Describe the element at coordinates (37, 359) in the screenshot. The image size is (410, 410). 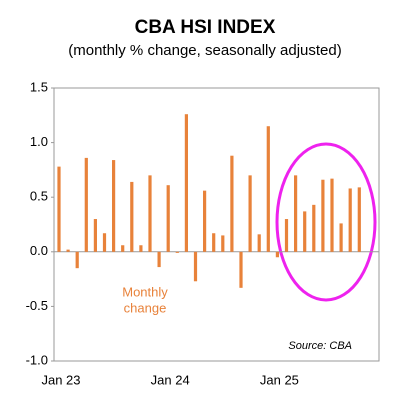
I see `y-tick-label: -1.0` at that location.